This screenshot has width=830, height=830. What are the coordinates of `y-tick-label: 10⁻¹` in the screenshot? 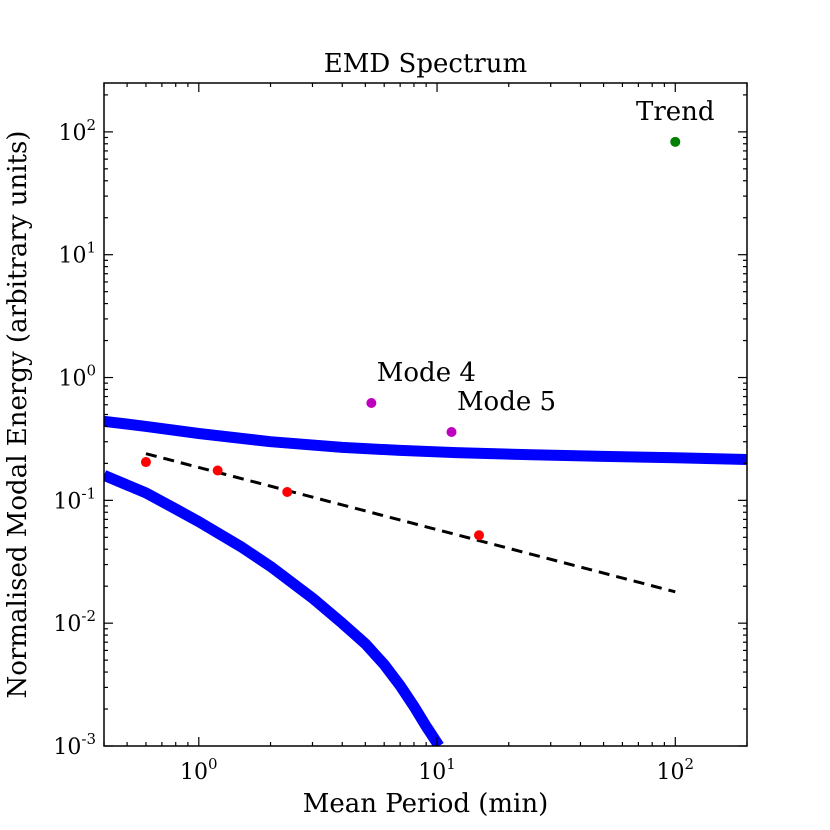 It's located at (74, 499).